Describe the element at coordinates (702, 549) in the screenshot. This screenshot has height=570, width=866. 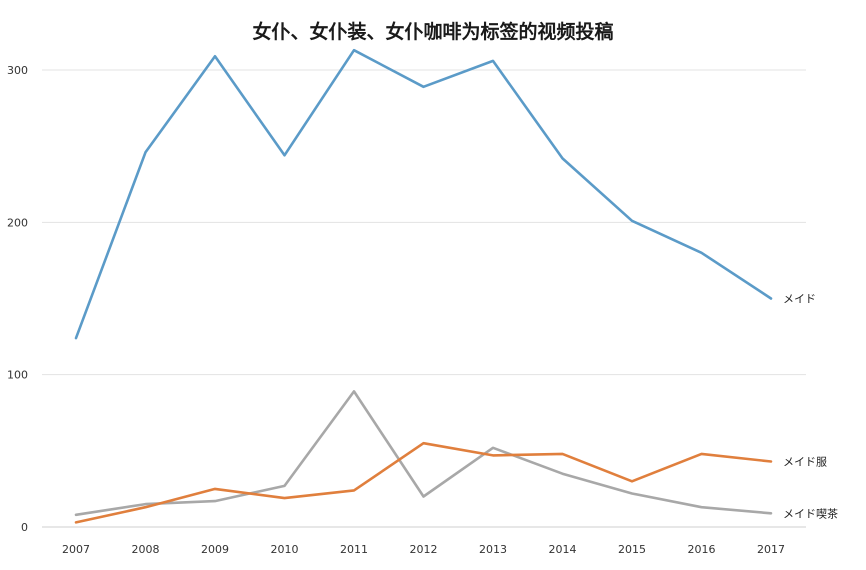
I see `x-tick-label: 2016` at that location.